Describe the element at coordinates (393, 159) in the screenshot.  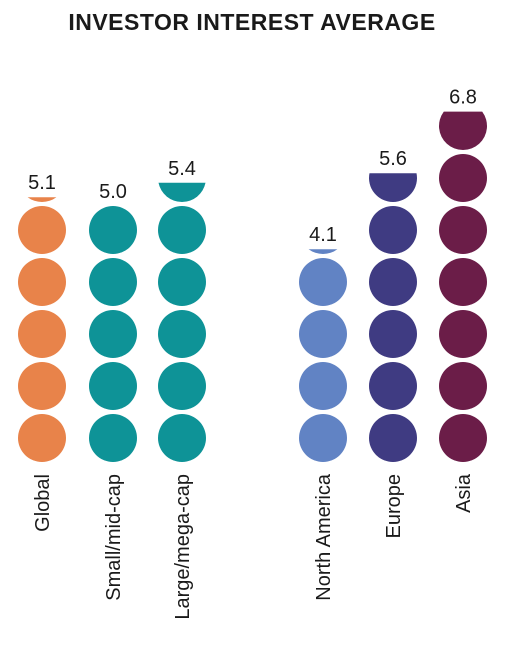
I see `value-label: 5.6` at that location.